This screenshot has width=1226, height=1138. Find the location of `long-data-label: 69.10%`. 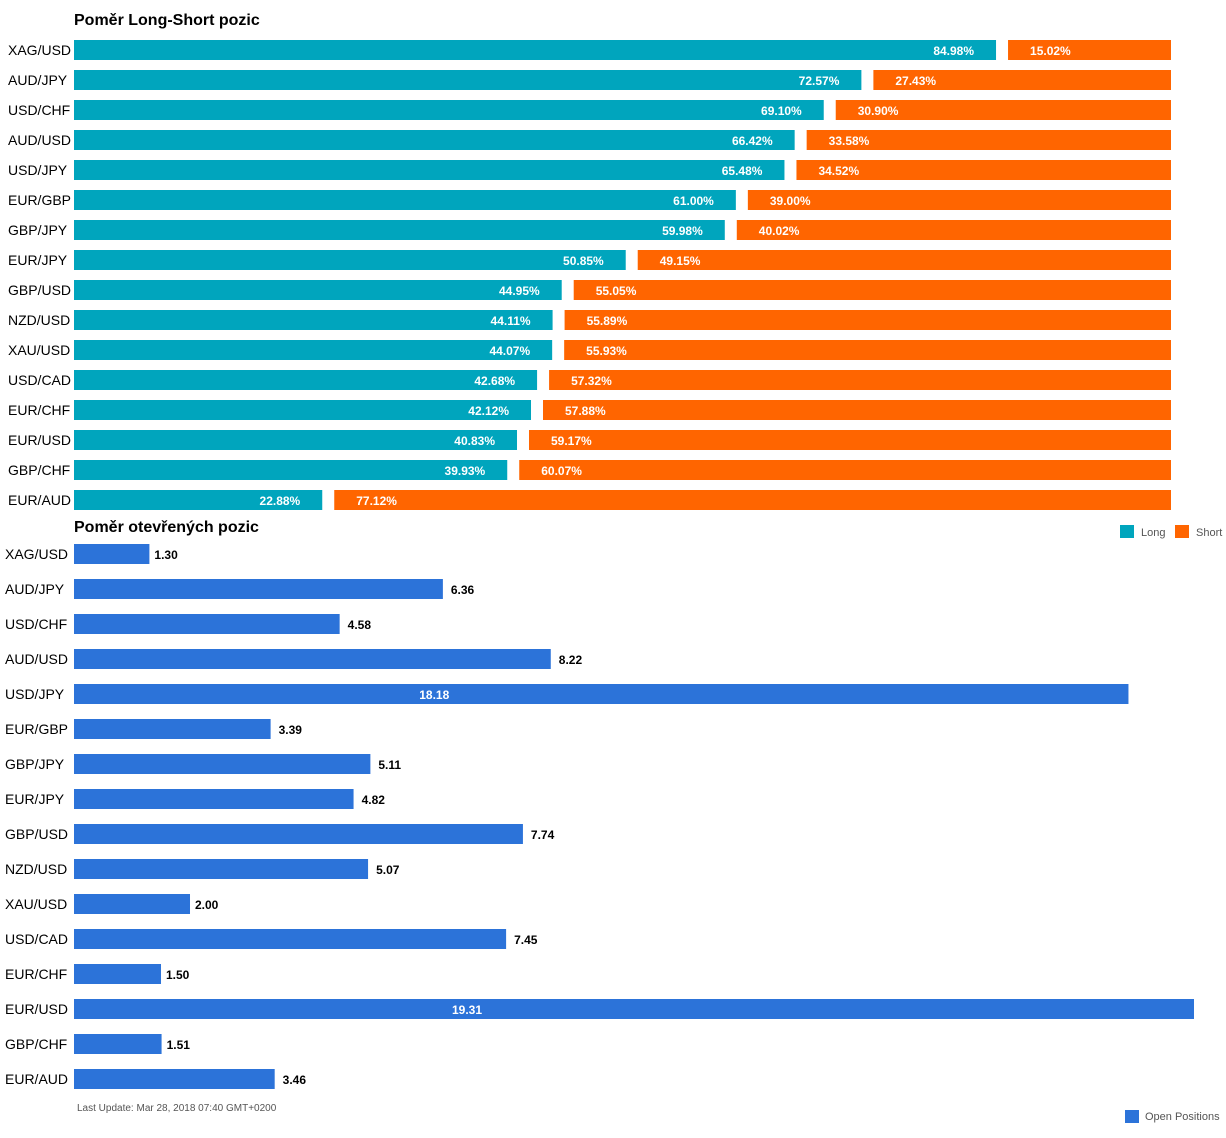

long-data-label: 69.10% is located at coordinates (781, 111).